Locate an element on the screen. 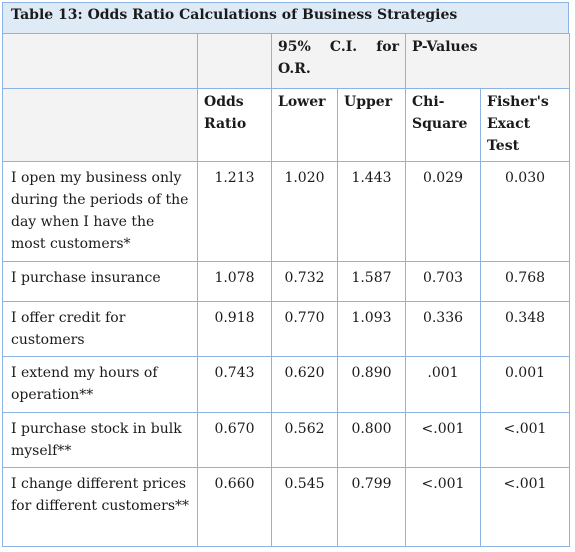  chi-square-value: 0.336 is located at coordinates (443, 329).